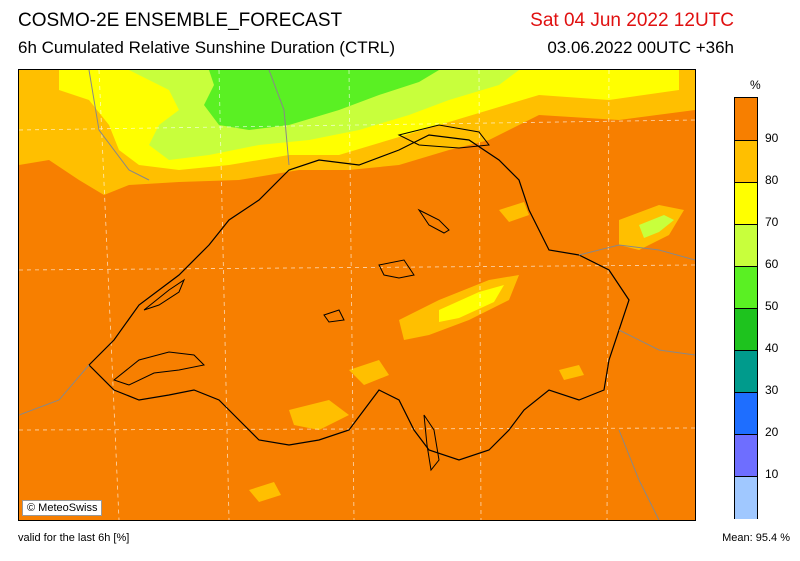  What do you see at coordinates (772, 306) in the screenshot?
I see `color-bar-label: 50` at bounding box center [772, 306].